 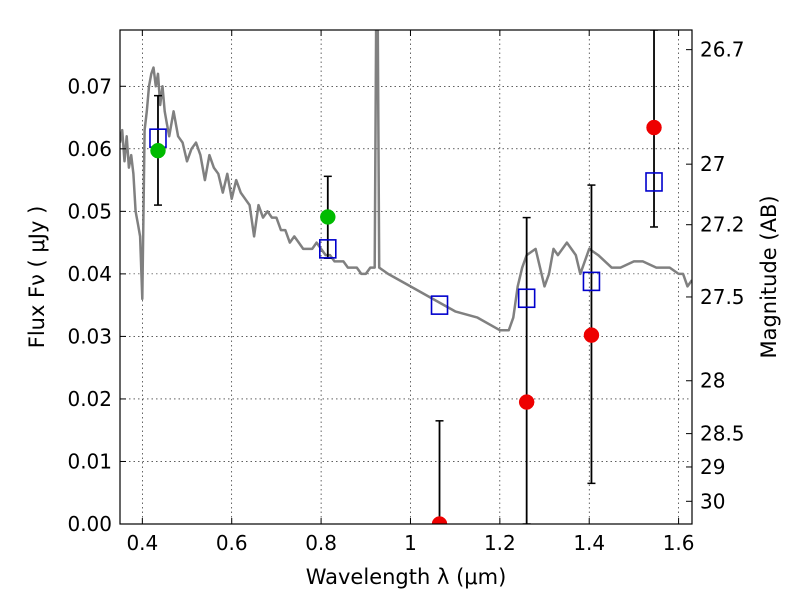 I want to click on mag-tick-label: 28.5, so click(x=722, y=434).